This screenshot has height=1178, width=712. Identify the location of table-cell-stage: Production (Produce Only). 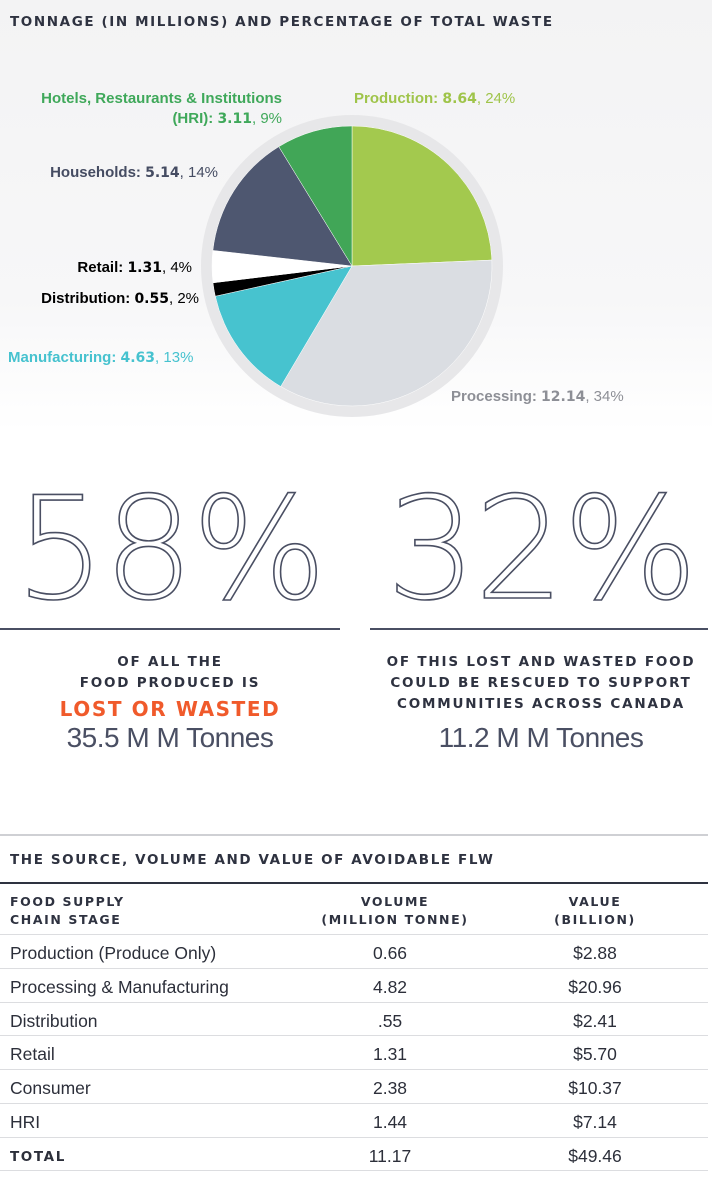
(113, 953).